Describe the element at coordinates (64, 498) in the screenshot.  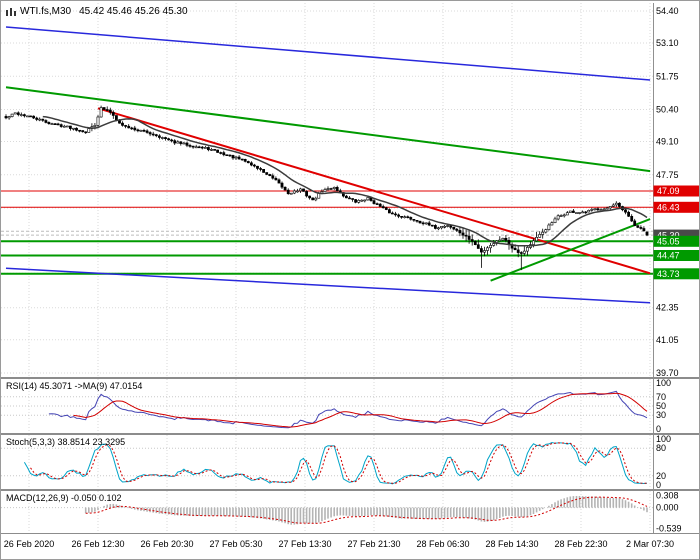
I see `macd-indicator-label: MACD(12,26,9) -0.050 0.102` at that location.